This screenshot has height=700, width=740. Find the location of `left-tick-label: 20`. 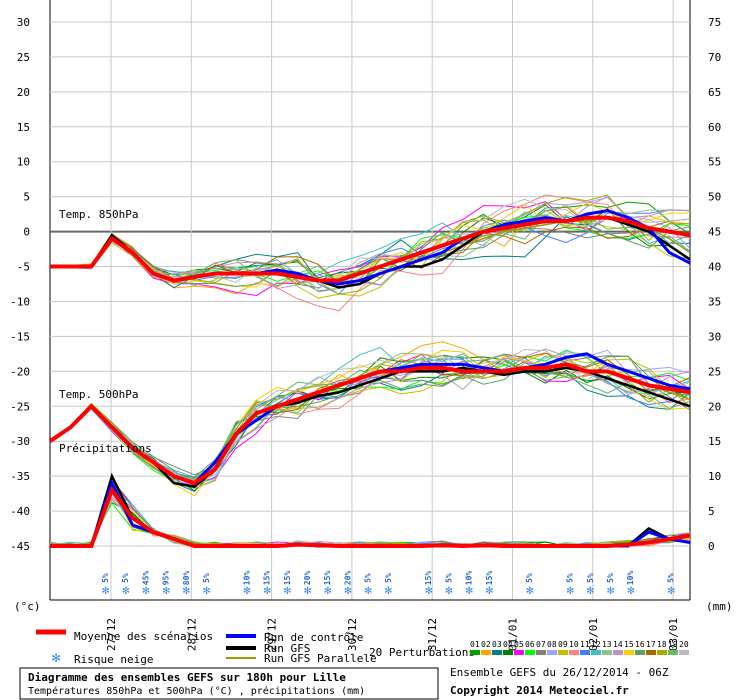

left-tick-label: 20 is located at coordinates (23, 92).